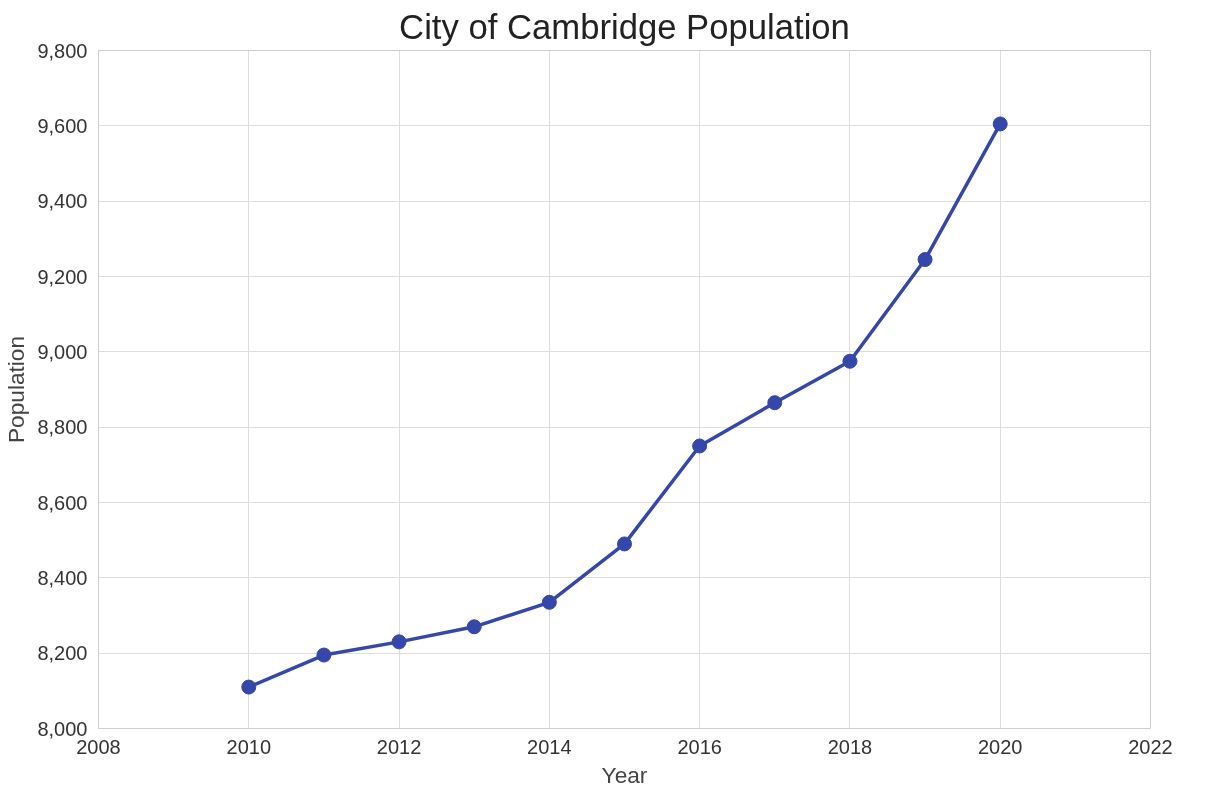 This screenshot has height=808, width=1230. I want to click on y-tick-label: 8,400, so click(62, 577).